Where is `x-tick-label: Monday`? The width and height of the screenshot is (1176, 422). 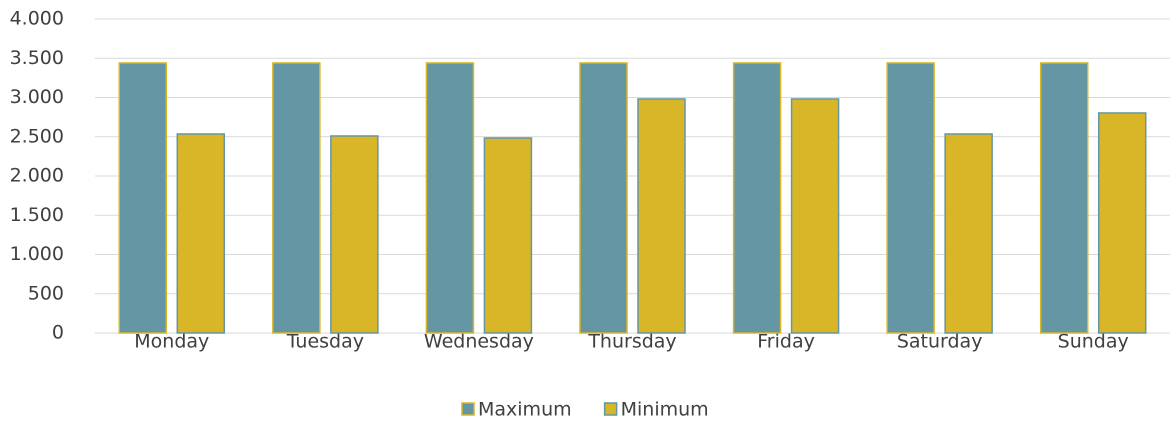 x-tick-label: Monday is located at coordinates (171, 342).